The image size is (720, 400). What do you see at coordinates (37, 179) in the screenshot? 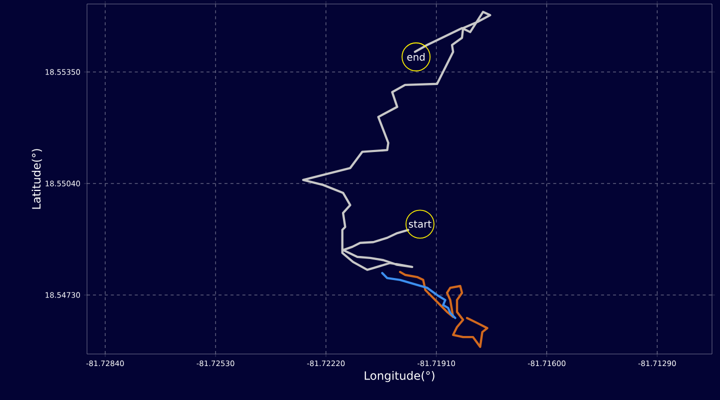
I see `y-axis-title: Latitude(°)` at bounding box center [37, 179].